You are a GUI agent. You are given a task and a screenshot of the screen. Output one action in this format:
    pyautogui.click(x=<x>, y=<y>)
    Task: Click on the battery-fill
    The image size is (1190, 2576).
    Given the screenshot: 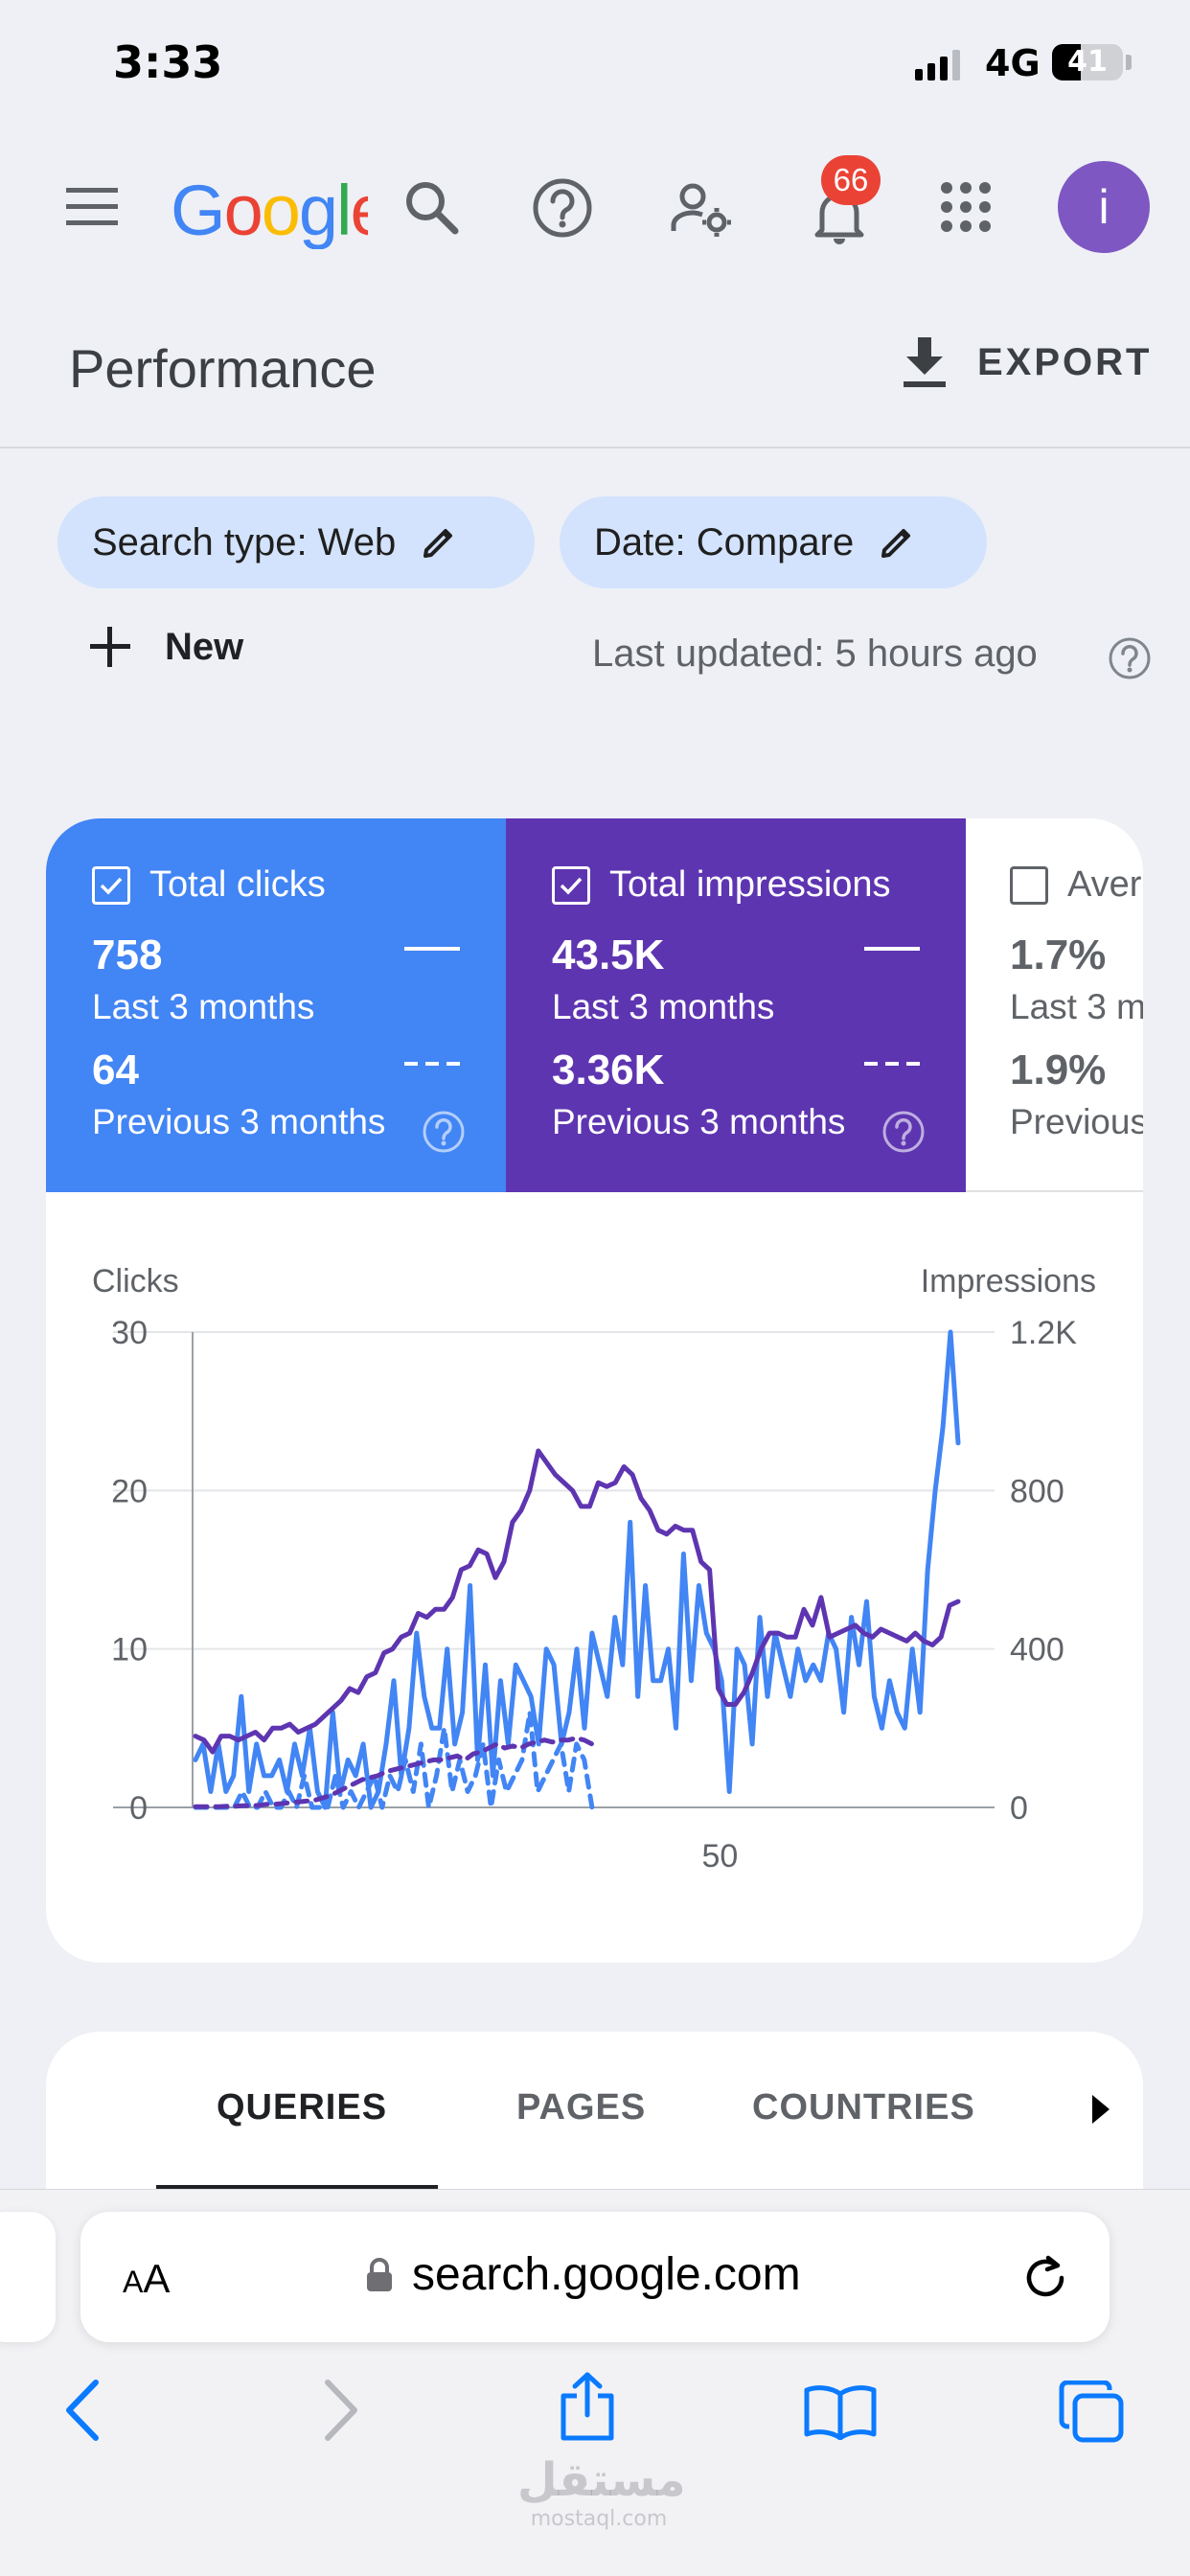 What is the action you would take?
    pyautogui.click(x=1067, y=62)
    